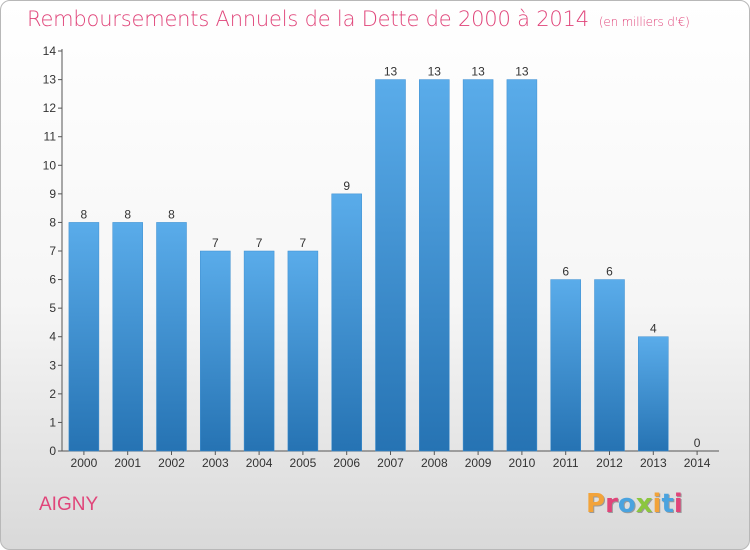  I want to click on x-tick-label: 2012, so click(609, 463).